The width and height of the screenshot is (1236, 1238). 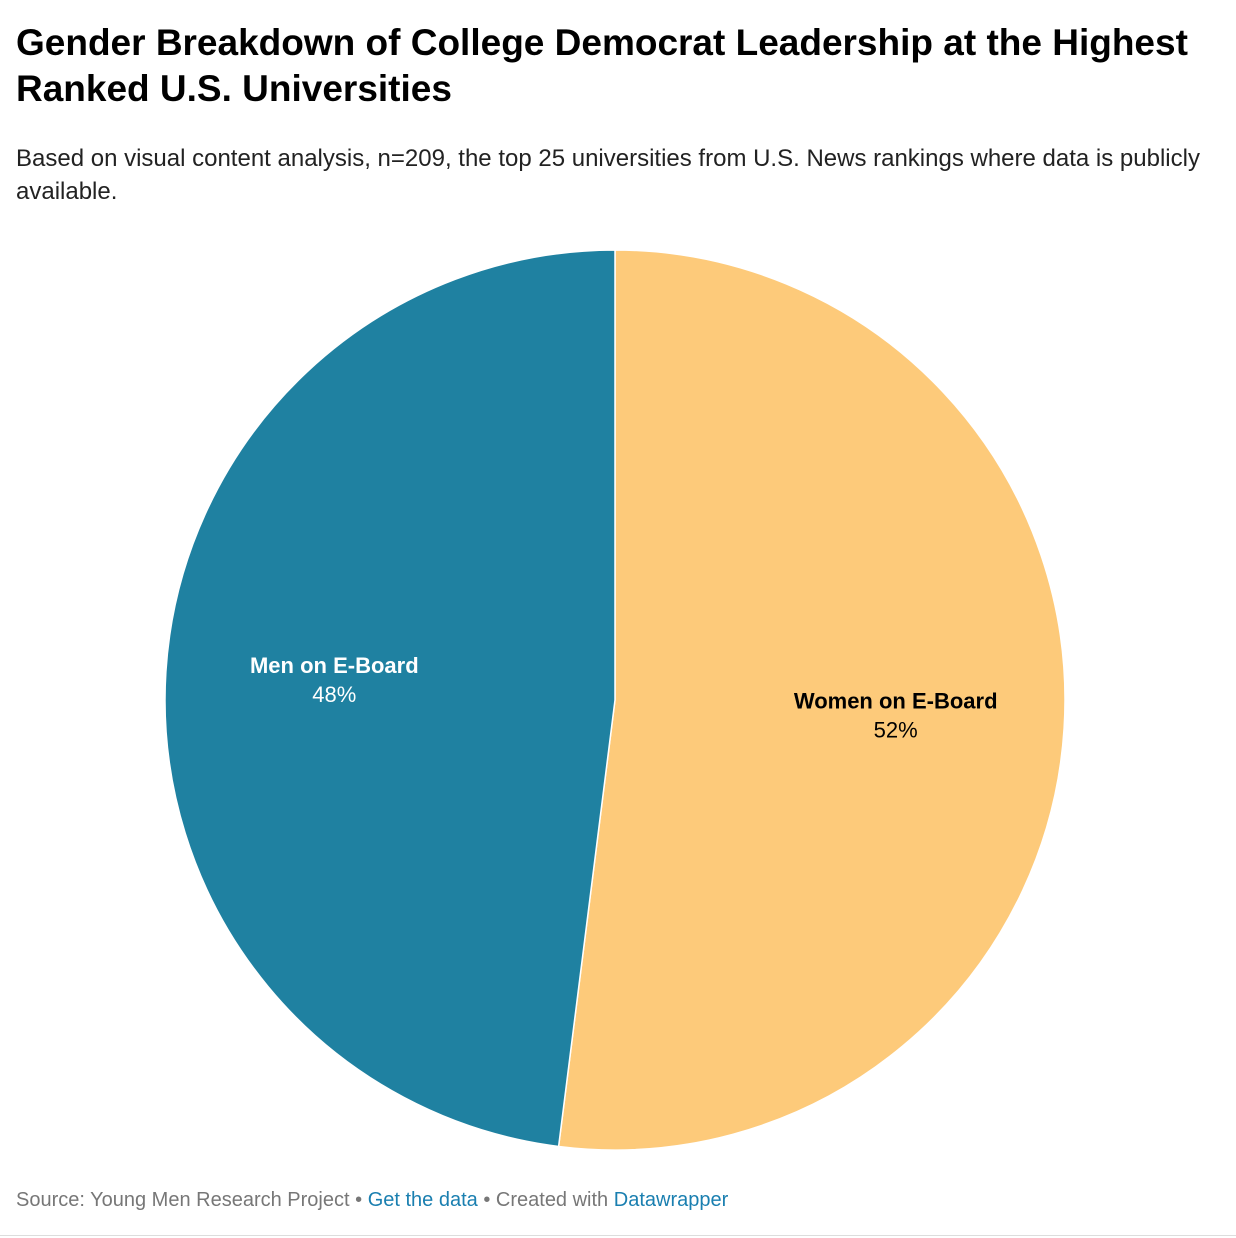 What do you see at coordinates (552, 1200) in the screenshot?
I see `created-with: Created with` at bounding box center [552, 1200].